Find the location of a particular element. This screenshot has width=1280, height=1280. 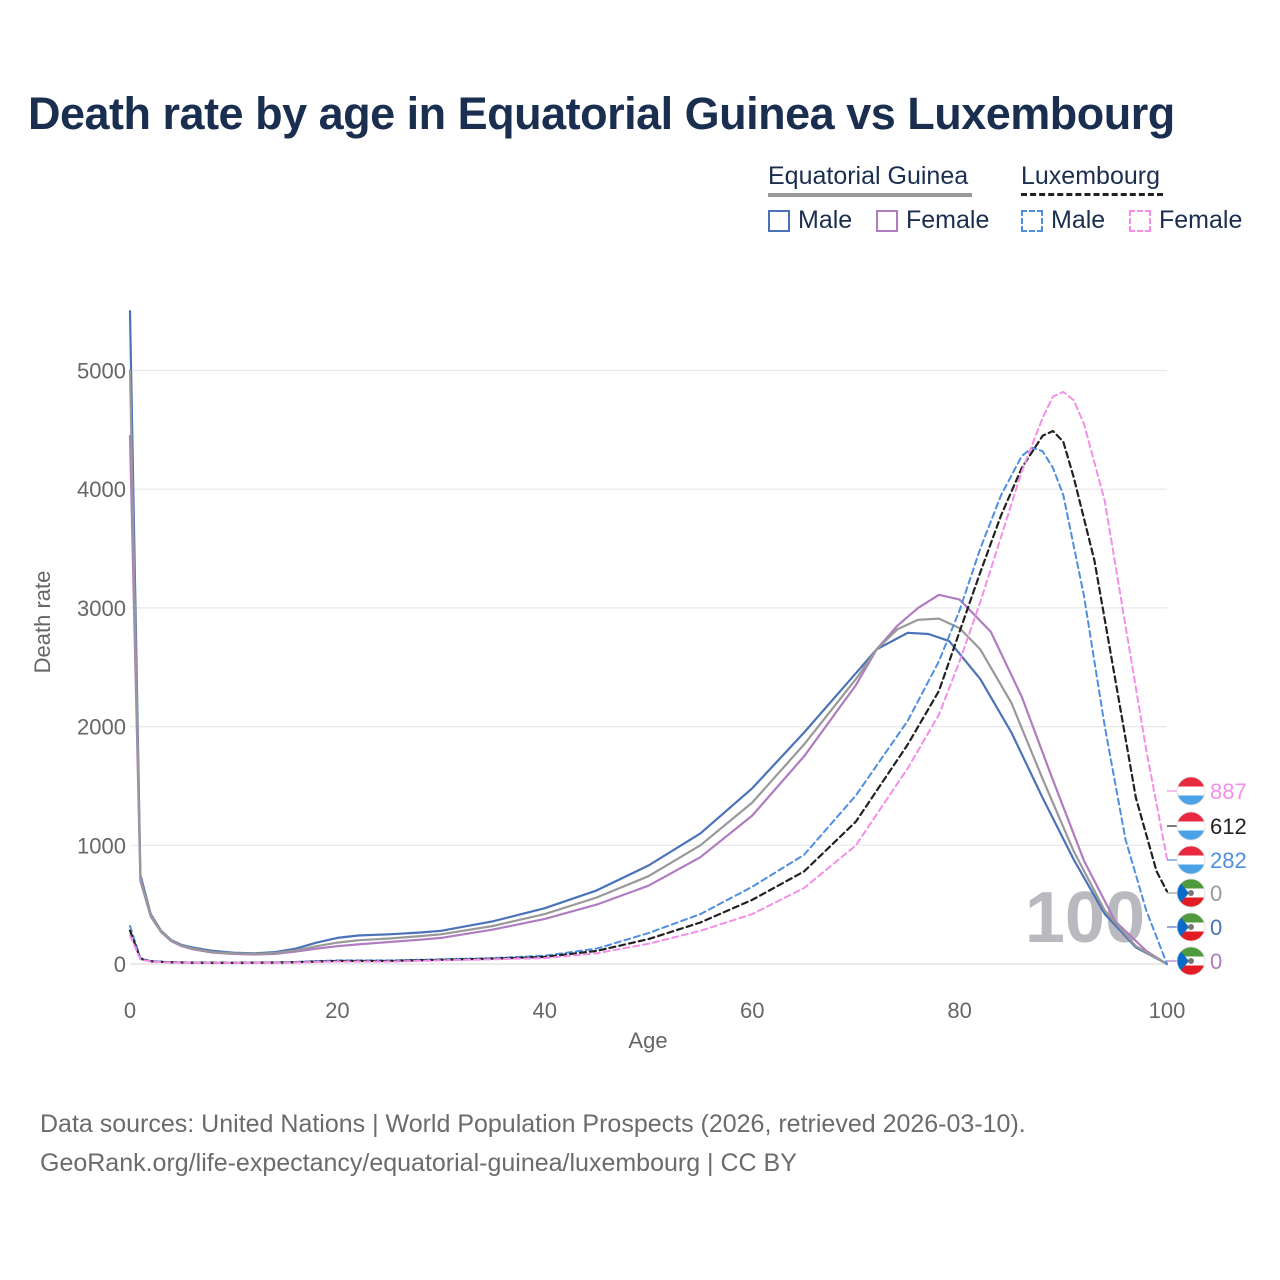

legend-group-equatorial-guinea: Equatorial Guinea is located at coordinates (870, 179).